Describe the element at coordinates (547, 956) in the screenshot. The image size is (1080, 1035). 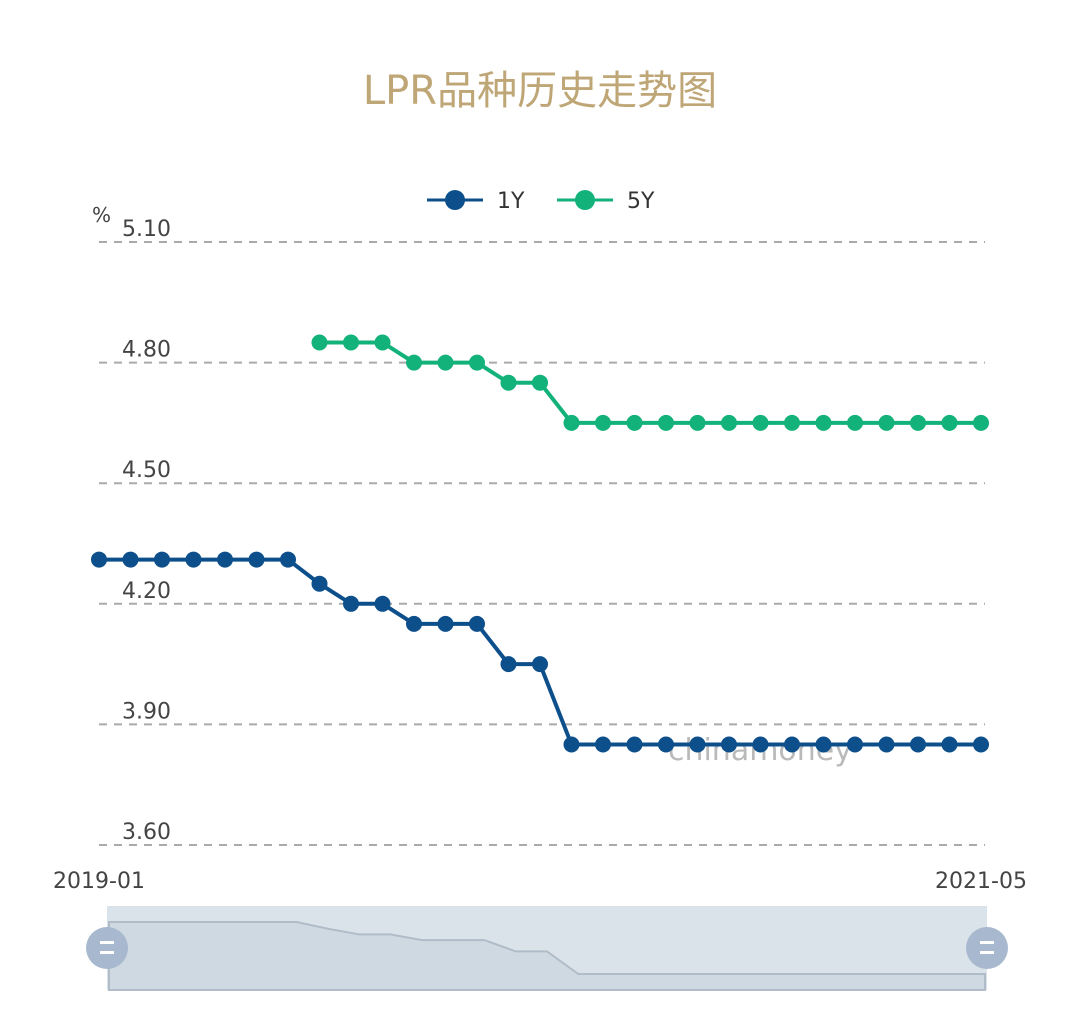
I see `slider-preview-area` at that location.